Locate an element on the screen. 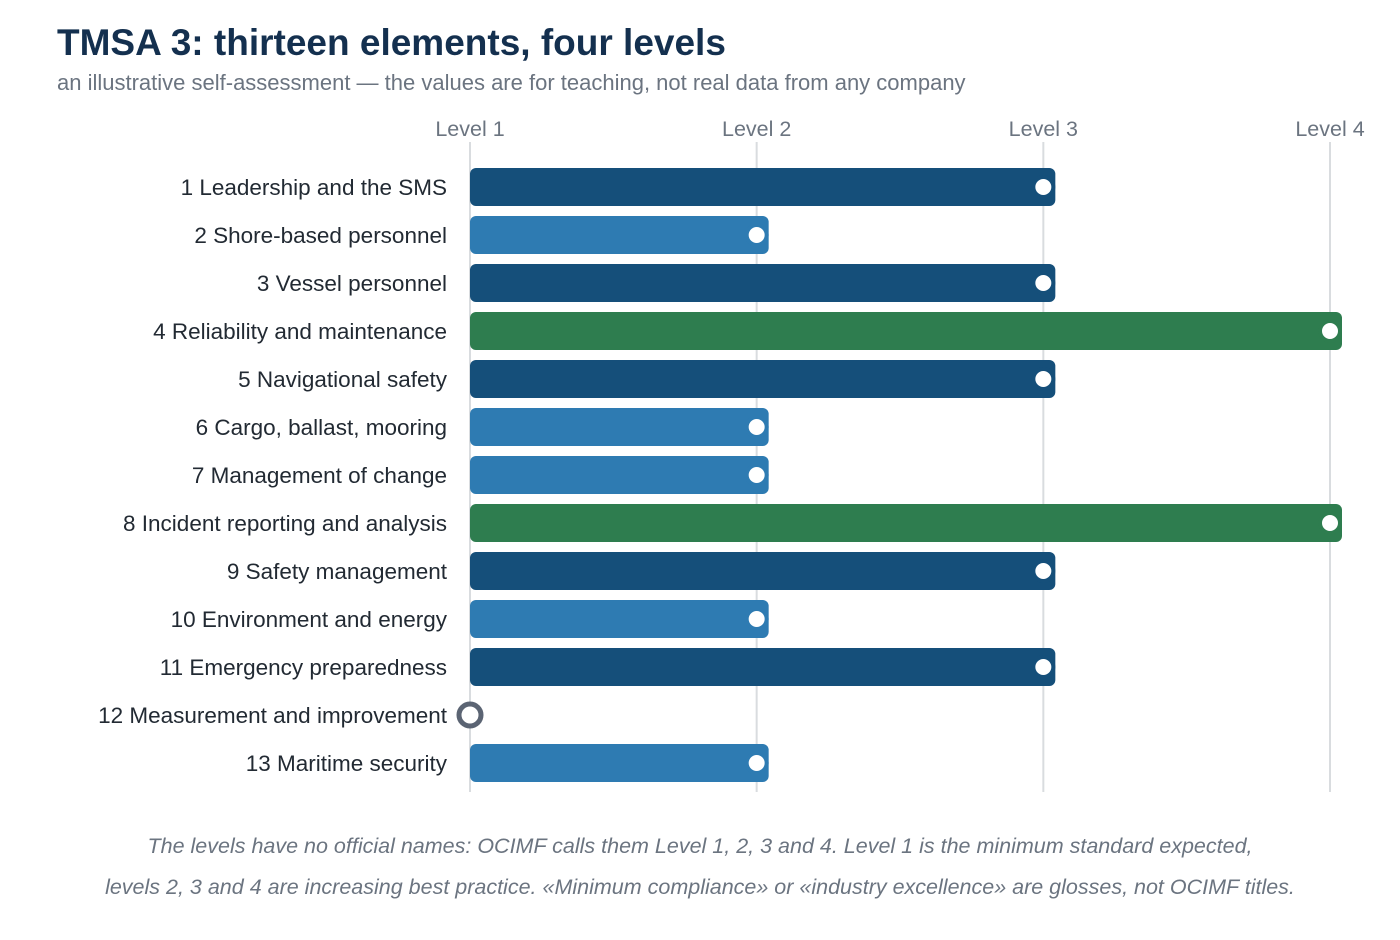 This screenshot has width=1400, height=940. category-label: 13 Maritime security is located at coordinates (347, 763).